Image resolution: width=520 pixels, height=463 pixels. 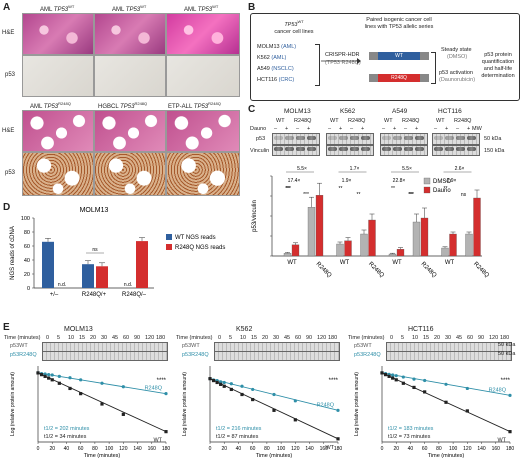 I want to click on e-mut-row-label: p53R248Q, so click(x=367, y=355).